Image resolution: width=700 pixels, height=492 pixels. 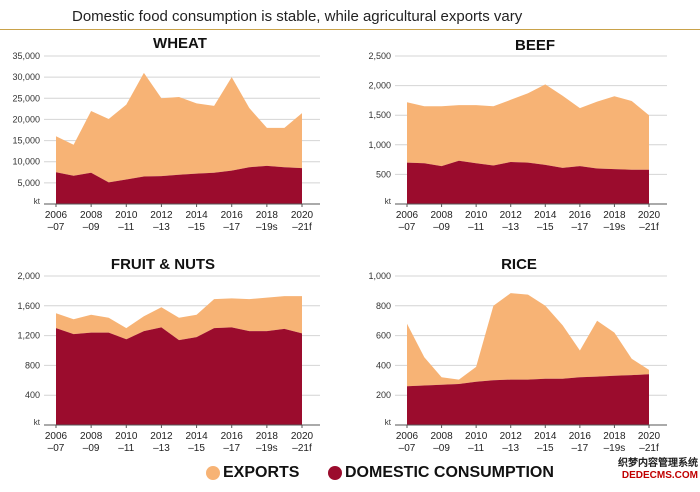 I want to click on y-tick-label: 20,000, so click(x=26, y=119).